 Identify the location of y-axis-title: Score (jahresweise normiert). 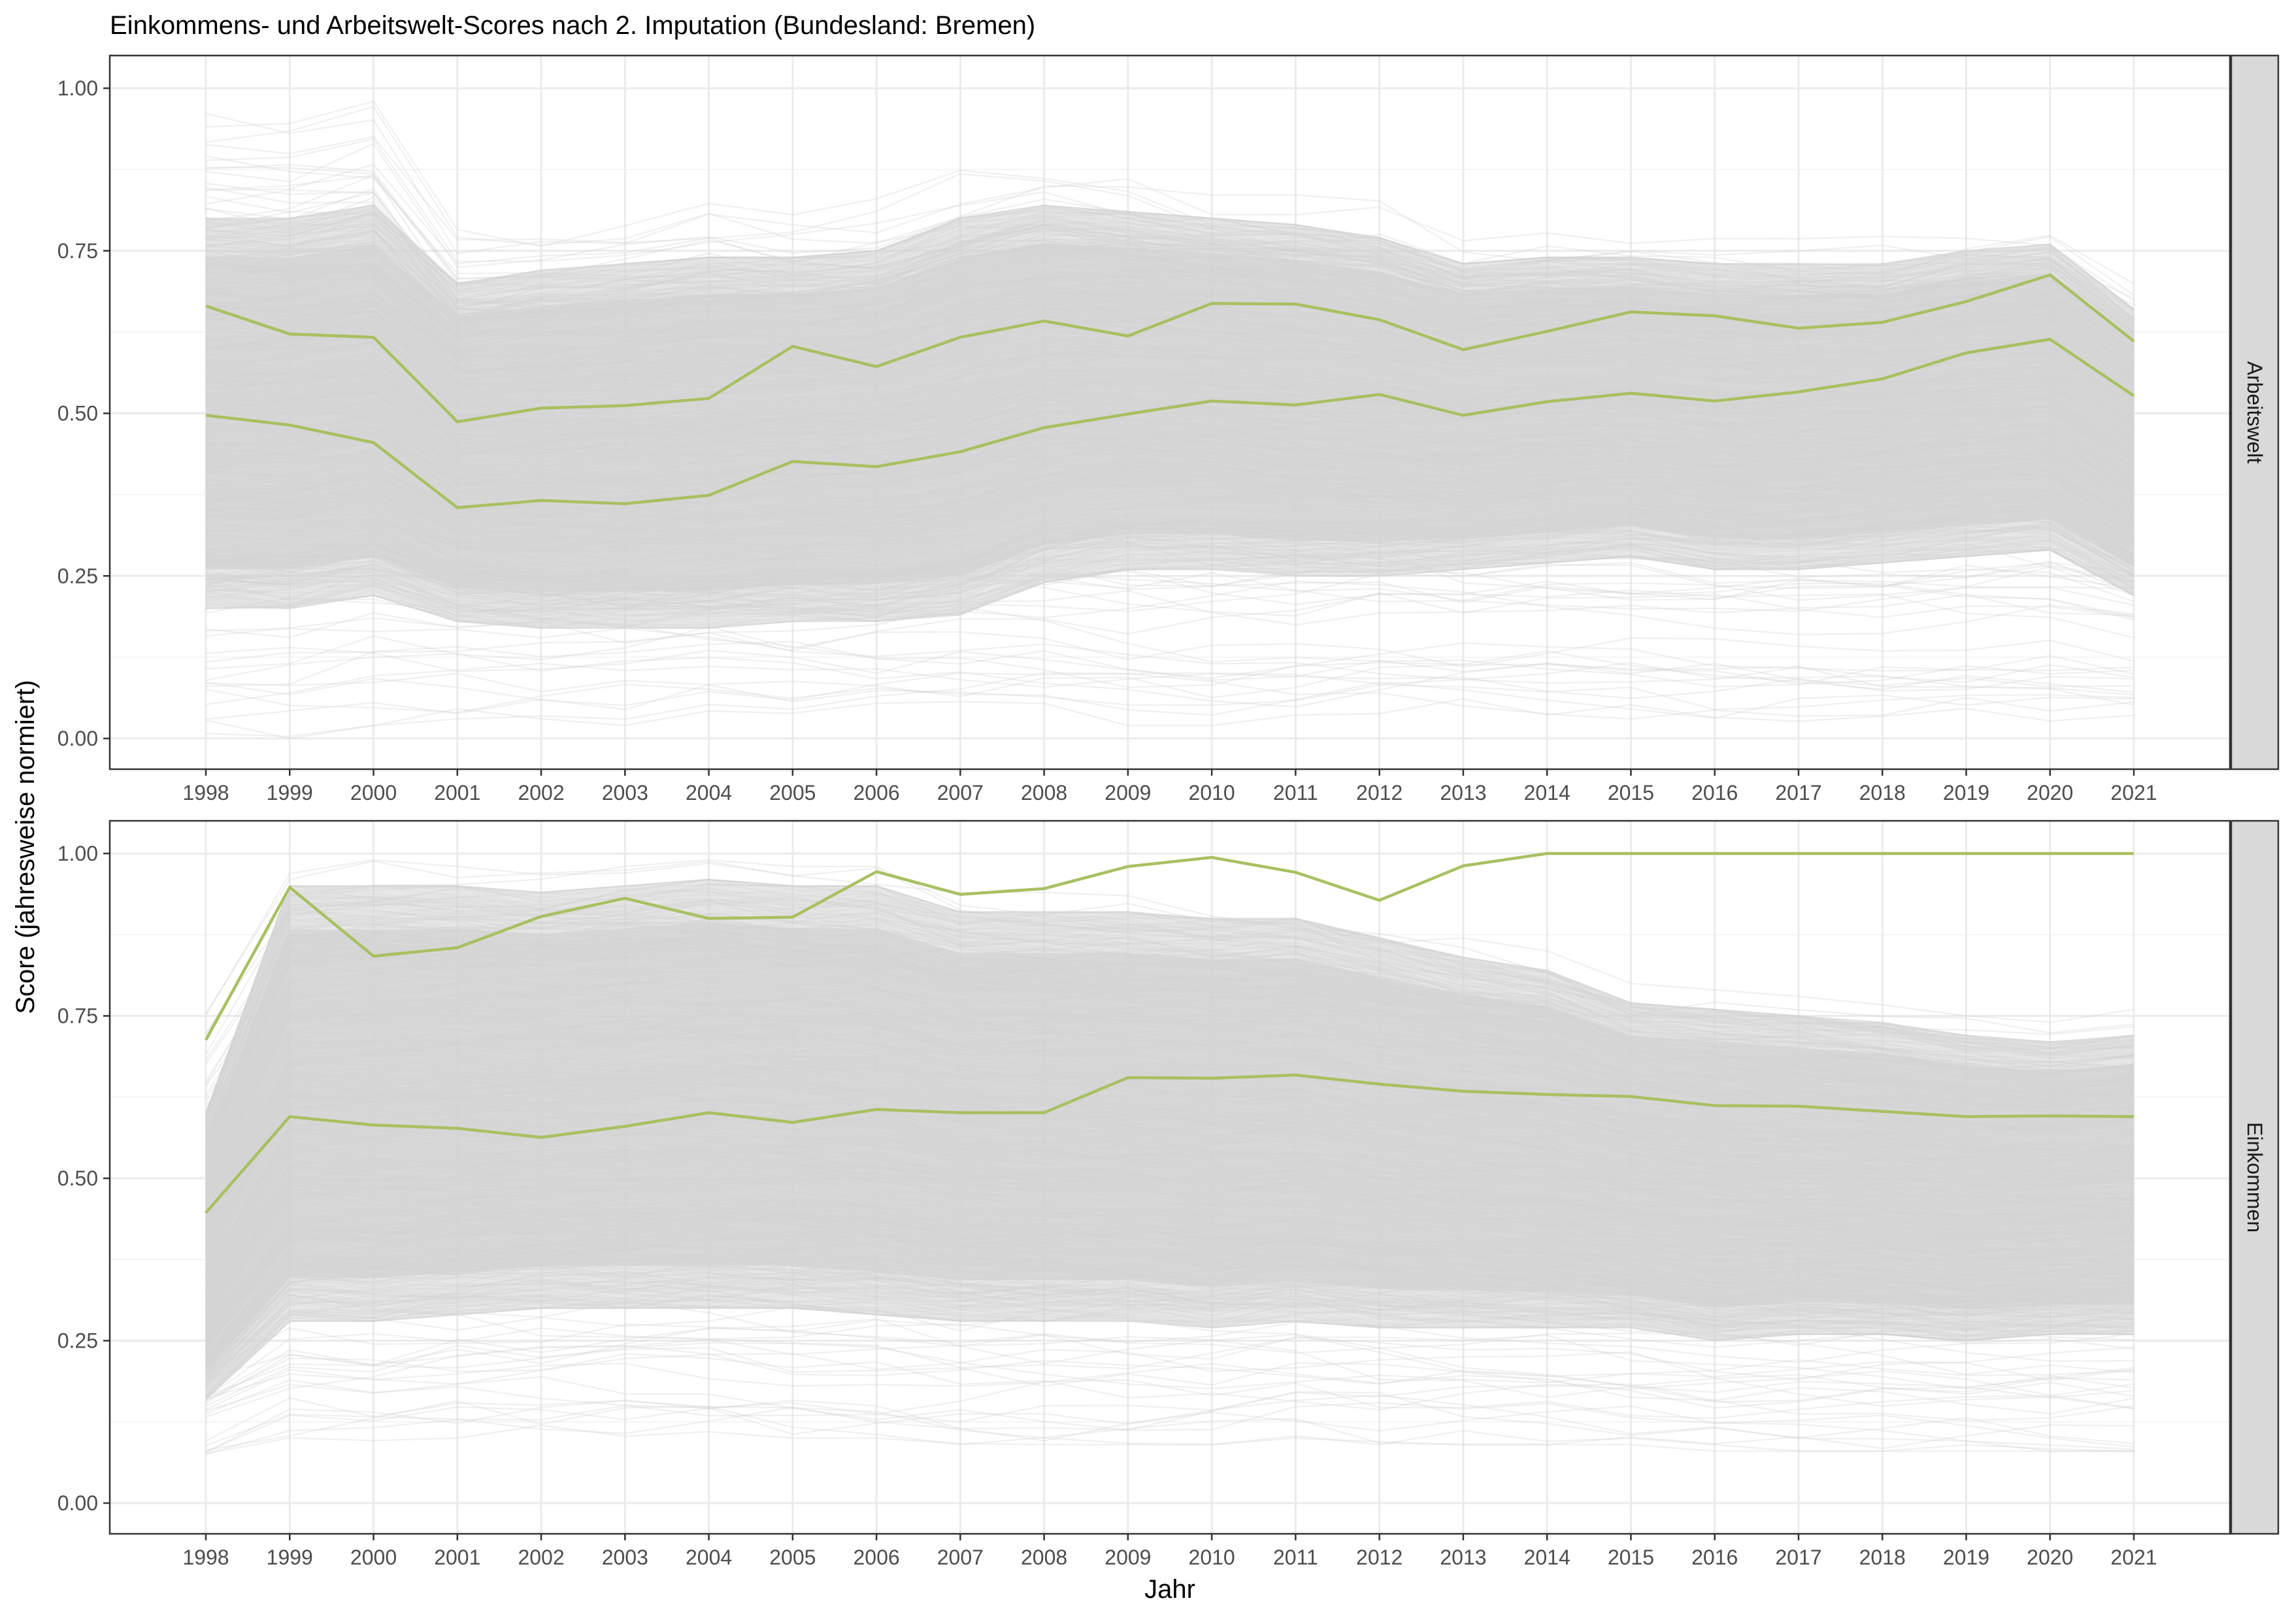
(26, 847).